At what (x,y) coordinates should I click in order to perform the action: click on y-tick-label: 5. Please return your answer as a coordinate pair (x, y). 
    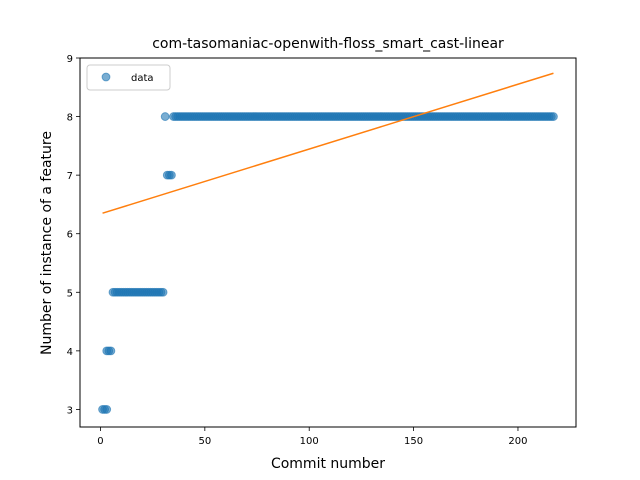
    Looking at the image, I should click on (70, 293).